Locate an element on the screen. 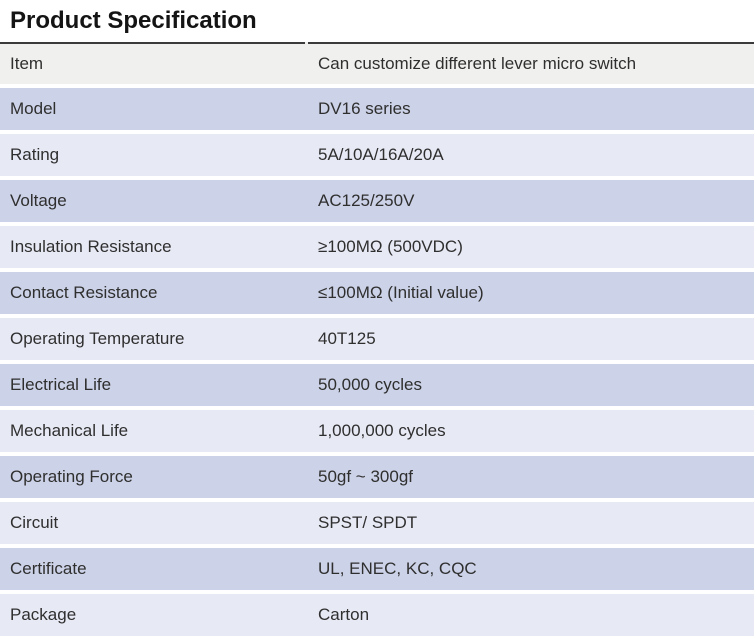 The image size is (754, 644). spec-property-cell: Circuit is located at coordinates (34, 522).